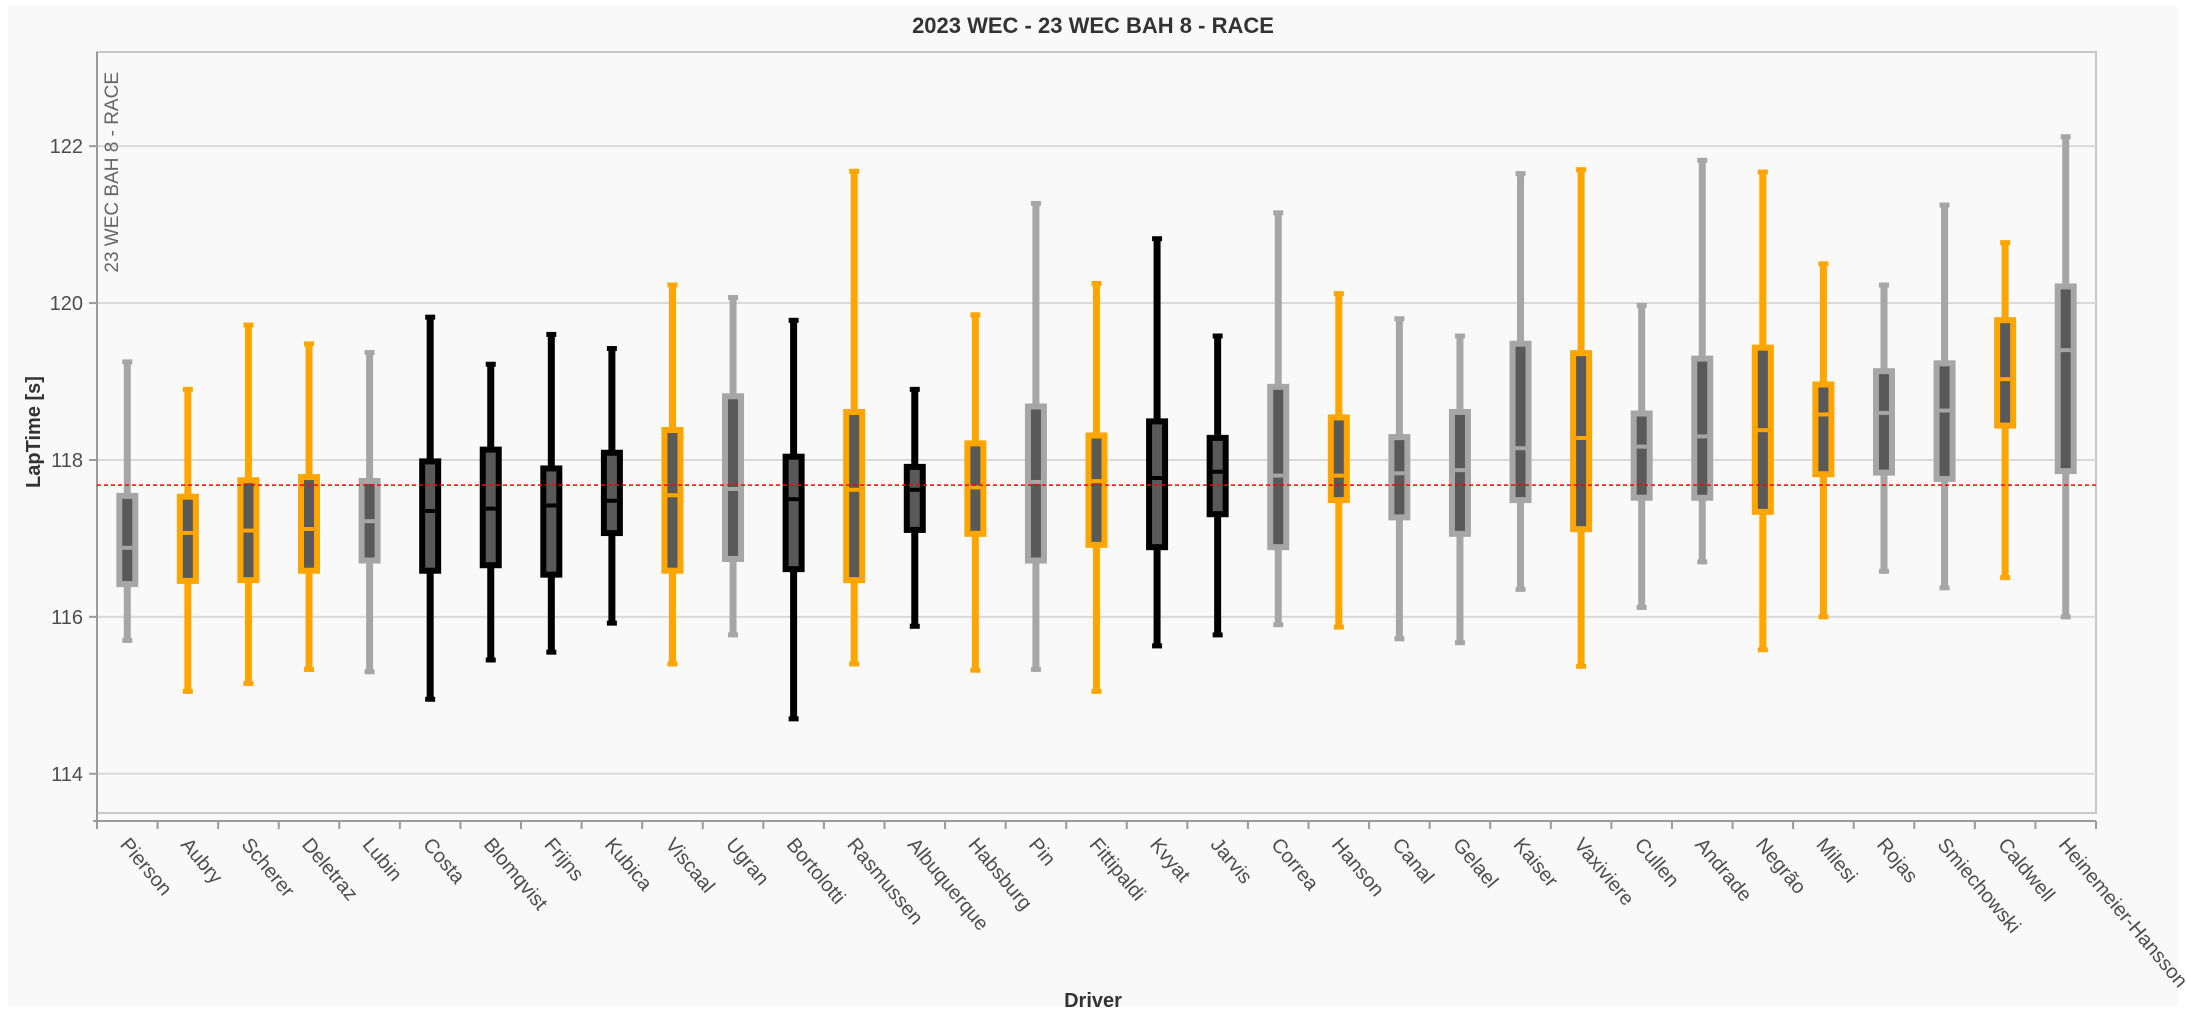 This screenshot has width=2186, height=1018. I want to click on y-tick-label: 122, so click(66, 147).